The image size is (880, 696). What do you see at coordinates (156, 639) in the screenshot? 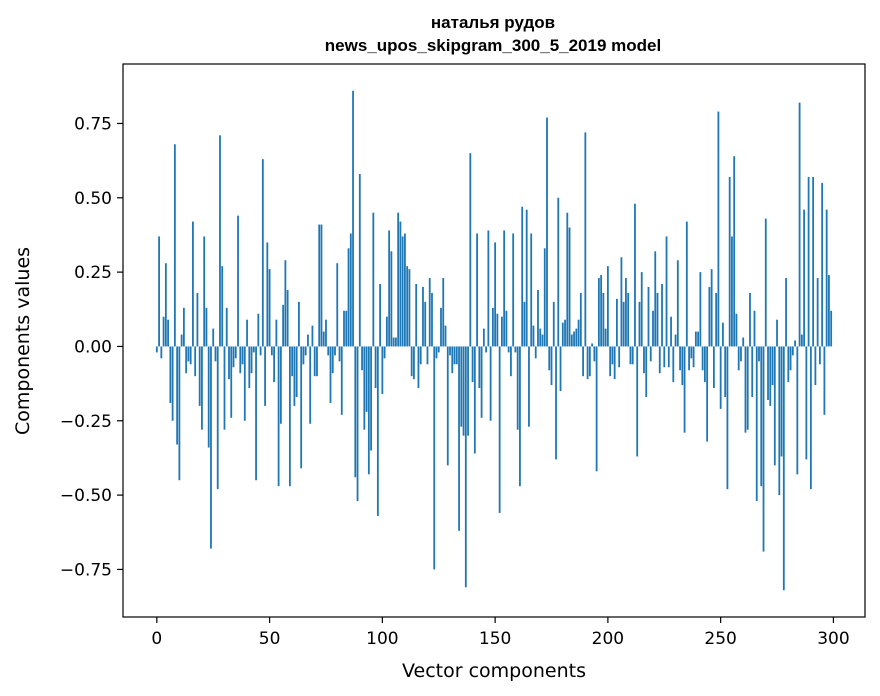
I see `x-tick-label: 0` at bounding box center [156, 639].